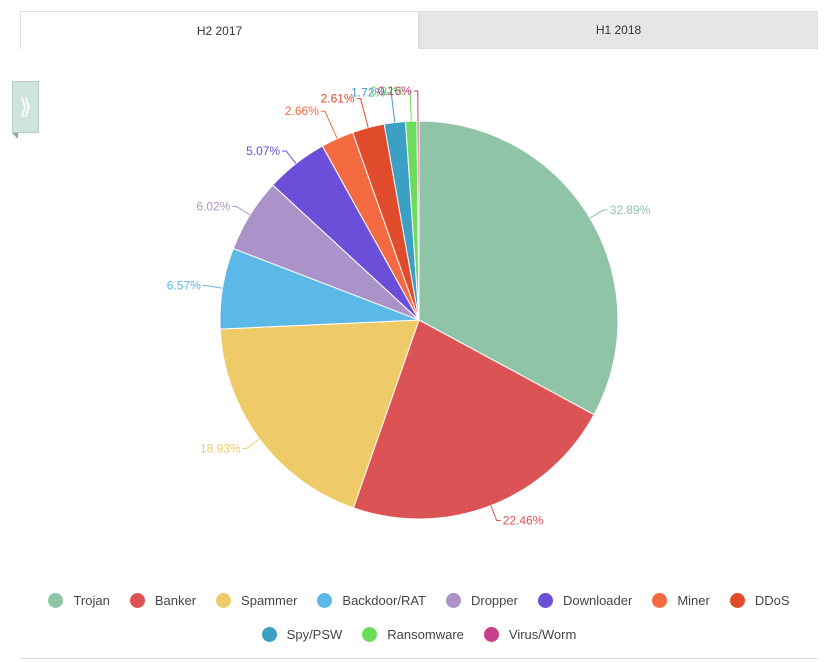 The height and width of the screenshot is (662, 833). I want to click on legend-item-spy-psw: Spy/PSW, so click(302, 634).